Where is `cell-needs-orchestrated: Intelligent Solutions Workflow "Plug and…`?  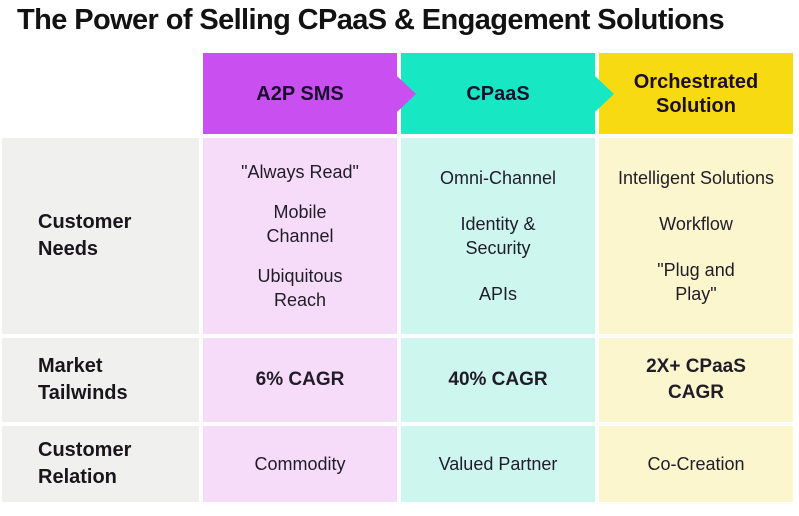 cell-needs-orchestrated: Intelligent Solutions Workflow "Plug and… is located at coordinates (696, 236).